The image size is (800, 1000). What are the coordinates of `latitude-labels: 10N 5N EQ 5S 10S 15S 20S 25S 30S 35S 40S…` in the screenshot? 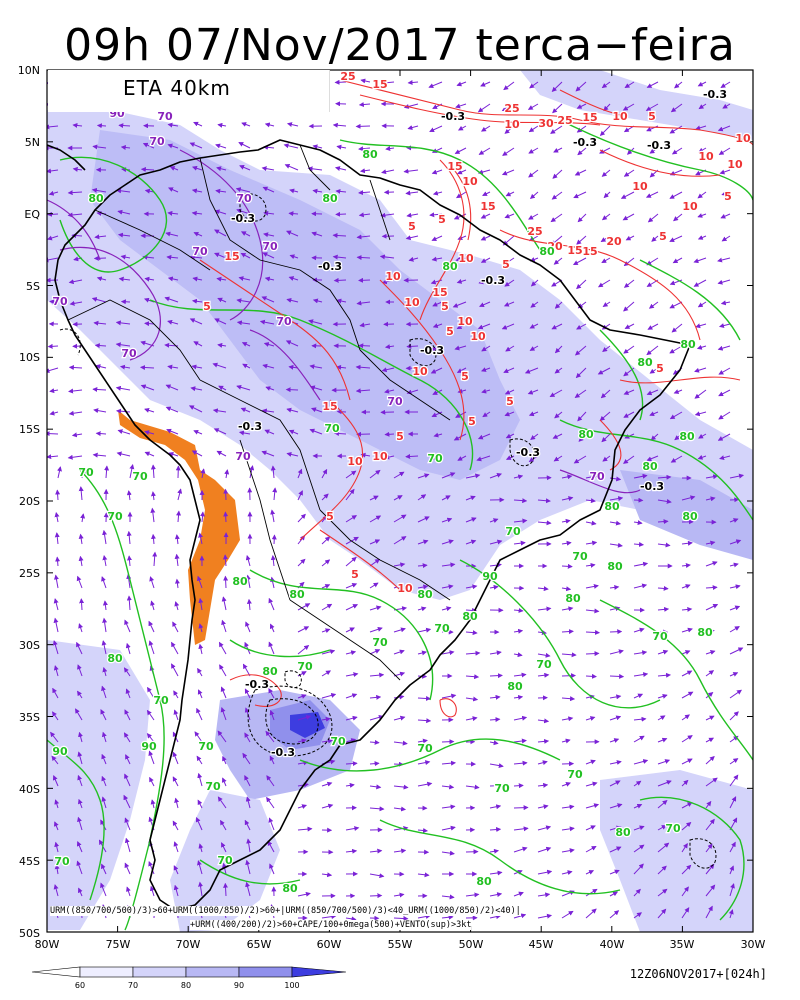 It's located at (29, 502).